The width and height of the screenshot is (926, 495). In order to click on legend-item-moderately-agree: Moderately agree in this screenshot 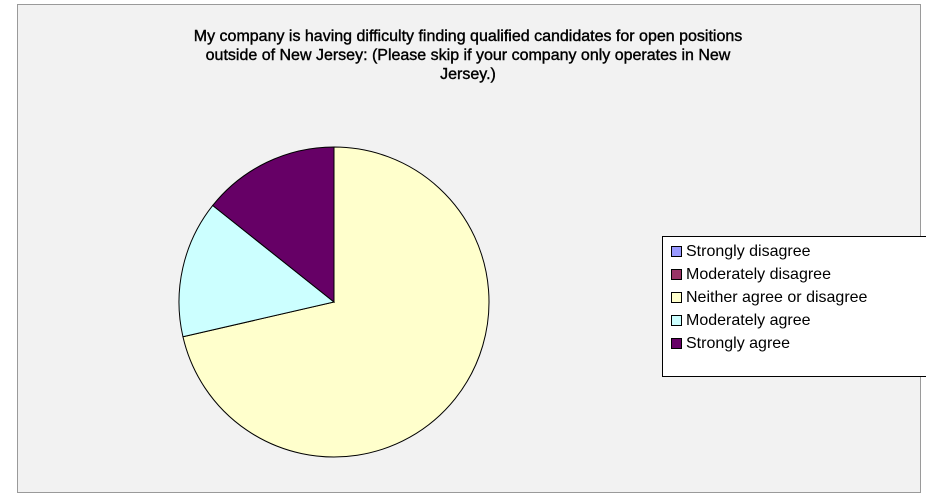, I will do `click(798, 320)`.